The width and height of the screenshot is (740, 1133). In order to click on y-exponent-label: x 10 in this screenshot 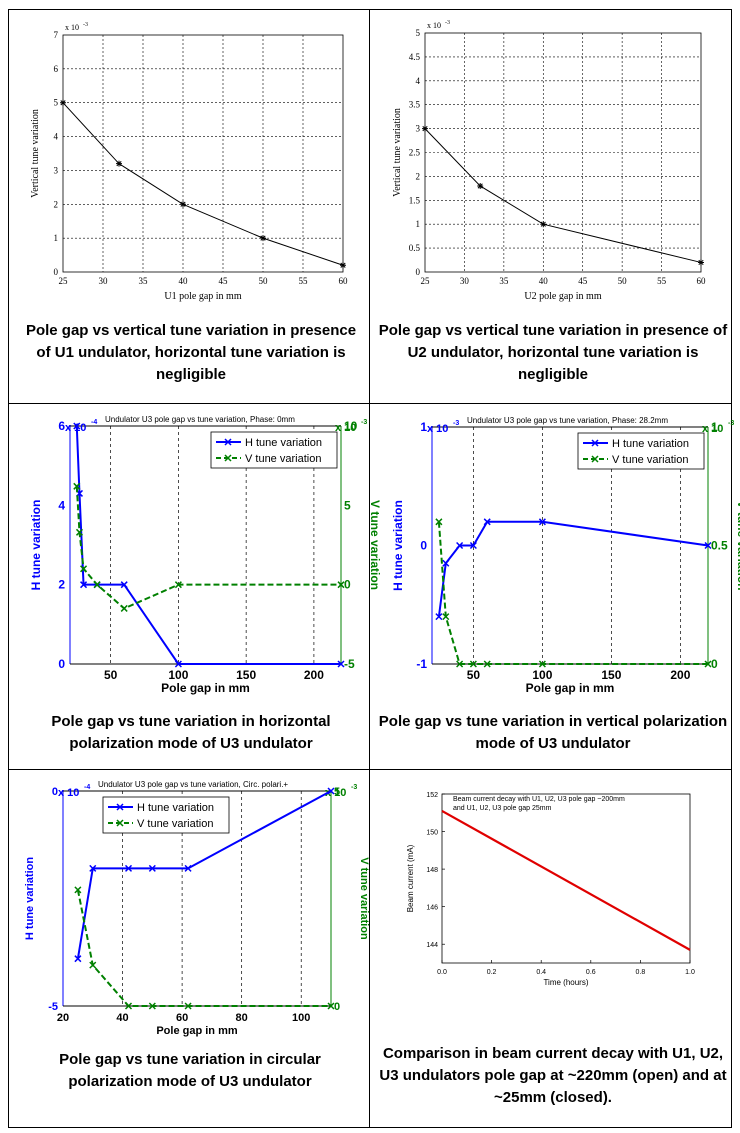, I will do `click(72, 27)`.